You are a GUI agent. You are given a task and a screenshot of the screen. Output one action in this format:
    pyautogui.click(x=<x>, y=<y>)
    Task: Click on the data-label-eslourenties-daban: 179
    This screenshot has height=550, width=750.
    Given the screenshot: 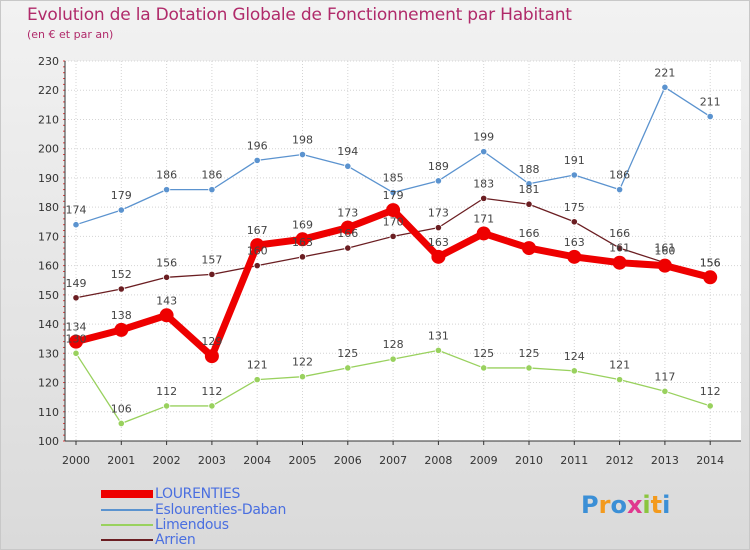 What is the action you would take?
    pyautogui.click(x=121, y=195)
    